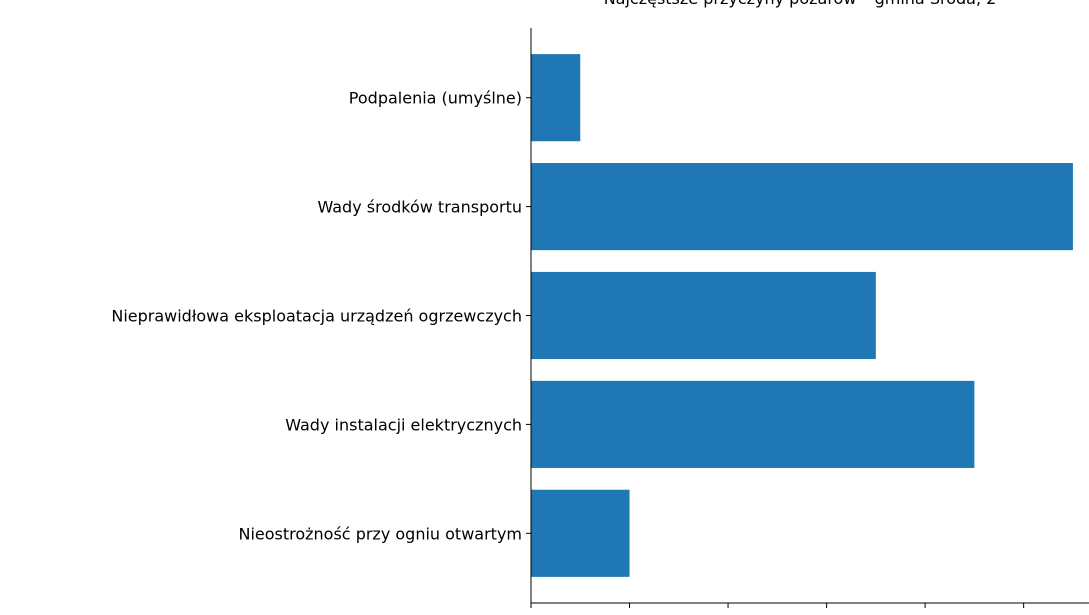  I want to click on x-tick-label: 10, so click(1023, 613).